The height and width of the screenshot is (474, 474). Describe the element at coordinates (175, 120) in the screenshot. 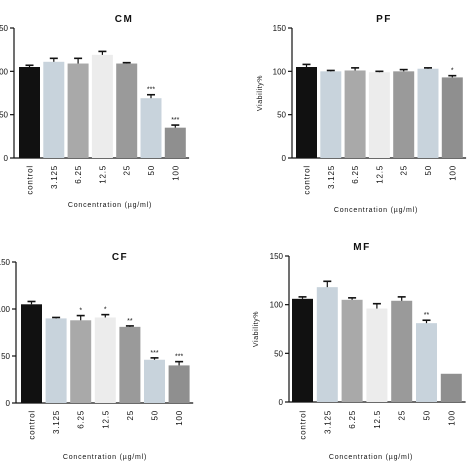

I see `significance-mark-cm-6: ***` at that location.